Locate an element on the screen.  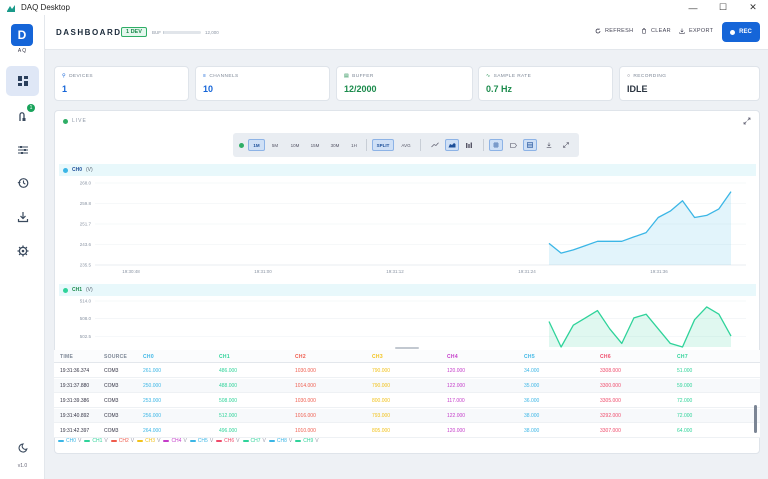
table-cell: 1014.000 is located at coordinates (305, 386).